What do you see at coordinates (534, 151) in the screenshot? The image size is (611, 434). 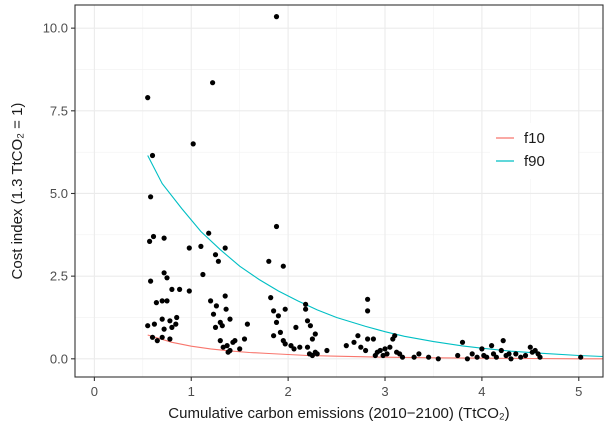 I see `legend-background` at bounding box center [534, 151].